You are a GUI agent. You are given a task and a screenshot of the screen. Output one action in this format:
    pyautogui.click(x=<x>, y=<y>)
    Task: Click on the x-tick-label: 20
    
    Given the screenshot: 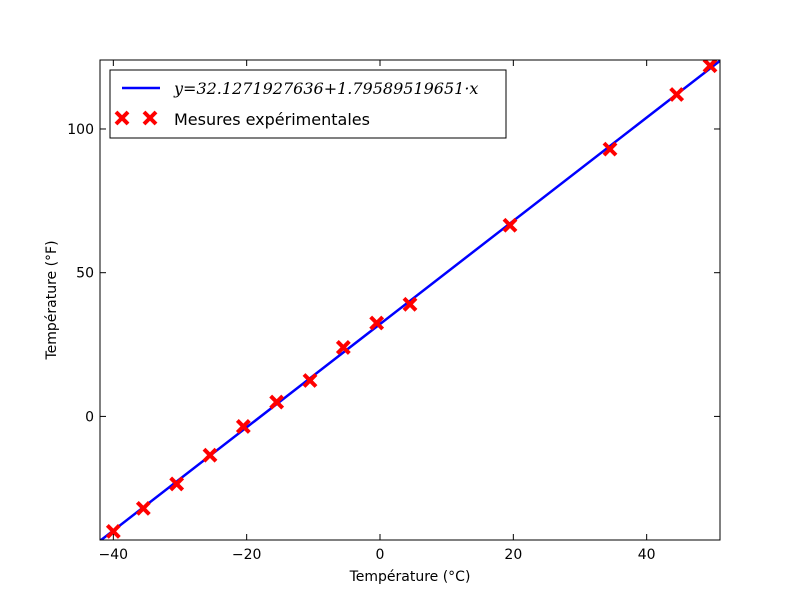 What is the action you would take?
    pyautogui.click(x=513, y=555)
    